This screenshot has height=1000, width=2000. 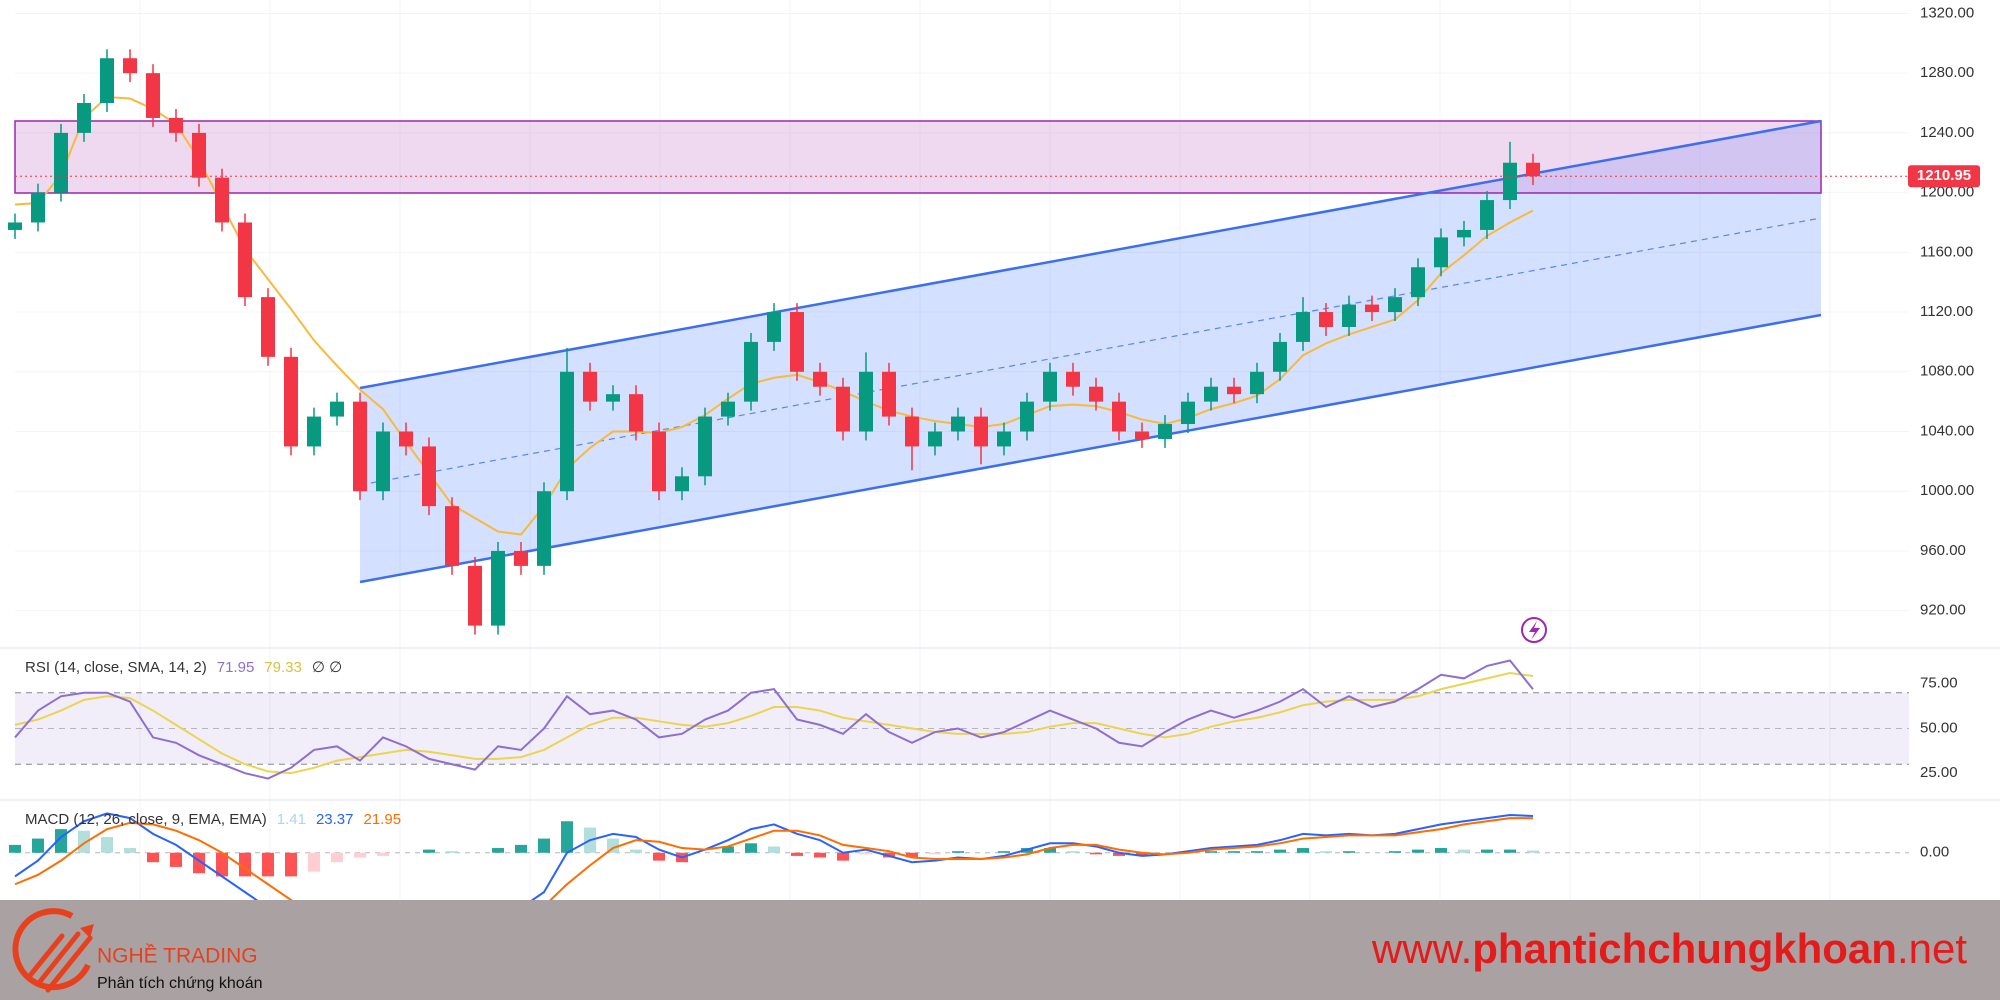 What do you see at coordinates (383, 819) in the screenshot?
I see `macd-signal-value: 21.95` at bounding box center [383, 819].